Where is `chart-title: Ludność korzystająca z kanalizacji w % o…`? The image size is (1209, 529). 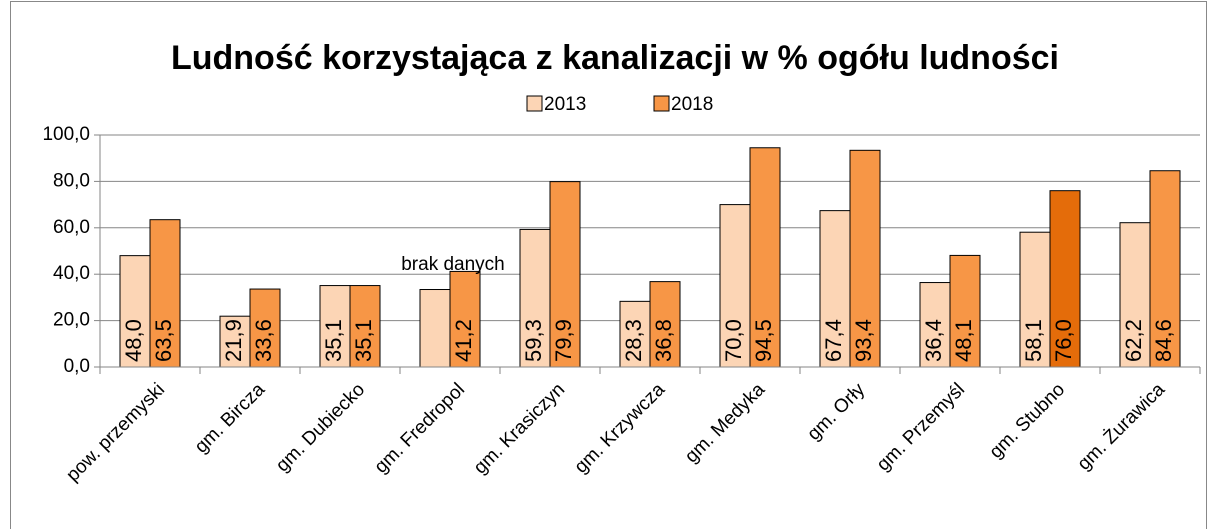 chart-title: Ludność korzystająca z kanalizacji w % o… is located at coordinates (615, 58).